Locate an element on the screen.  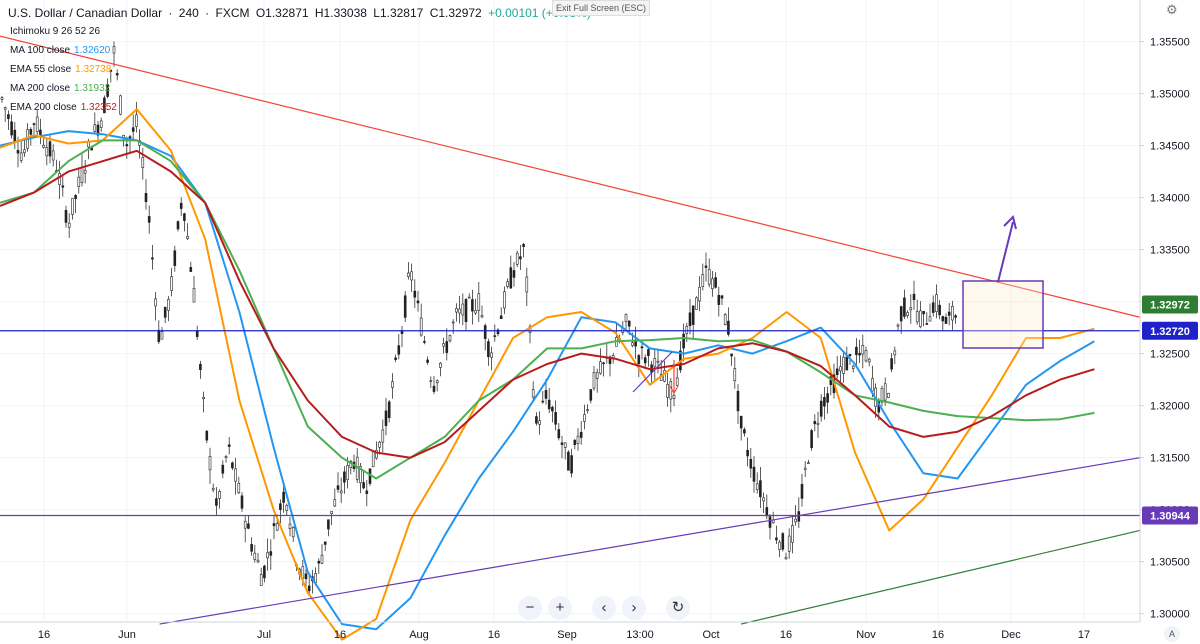
zoom-in-button: + is located at coordinates (560, 608).